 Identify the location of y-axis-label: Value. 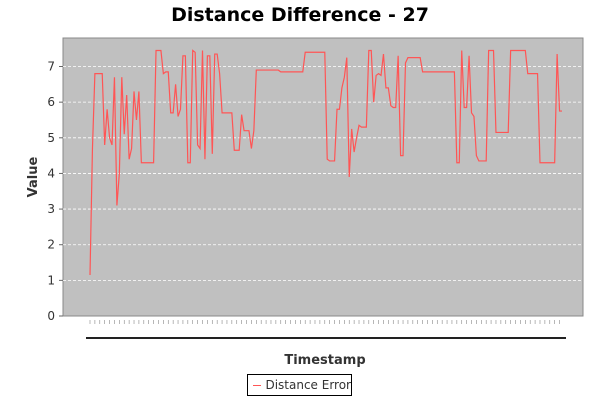
(33, 176).